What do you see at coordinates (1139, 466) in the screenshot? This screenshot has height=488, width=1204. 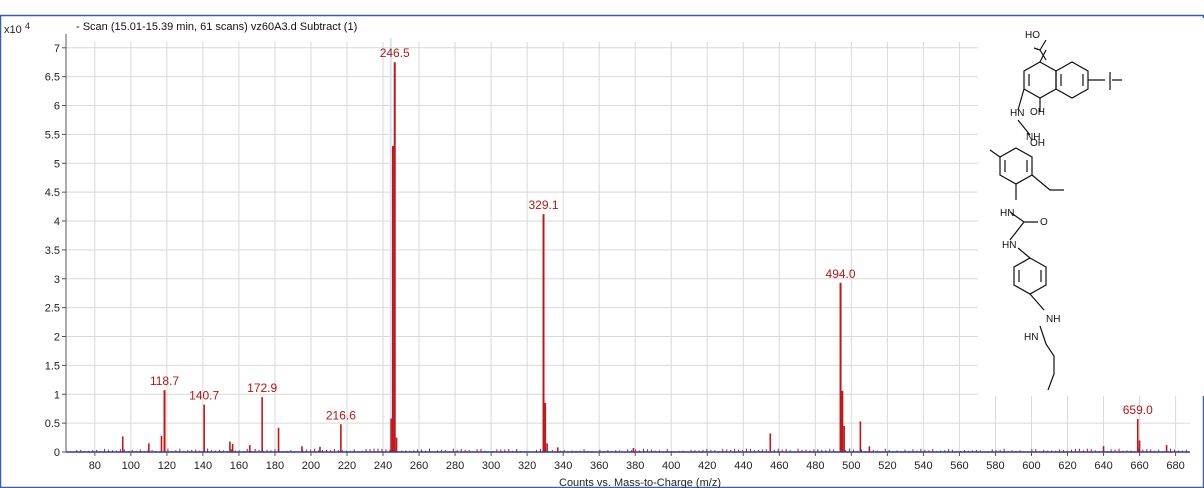 I see `x-tick-label: 660` at bounding box center [1139, 466].